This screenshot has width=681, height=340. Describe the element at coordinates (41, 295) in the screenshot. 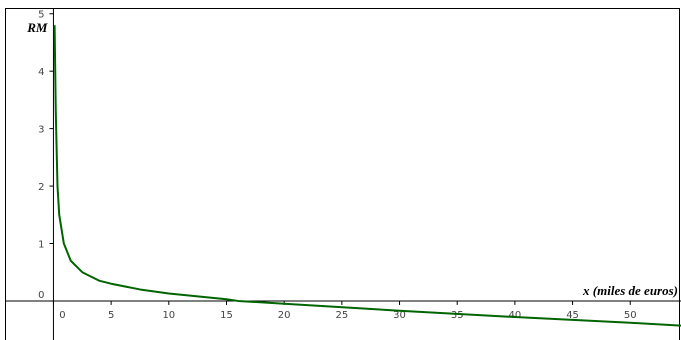

I see `y-tick-label: 0` at that location.